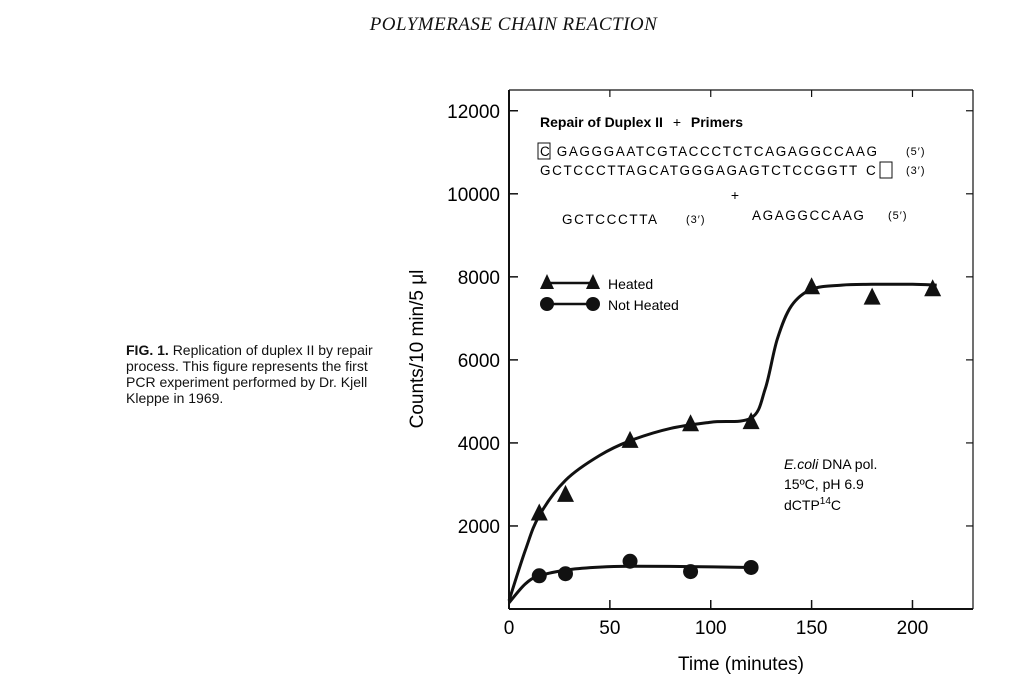  Describe the element at coordinates (916, 171) in the screenshot. I see `duplex-bottom-end: (3′)` at that location.